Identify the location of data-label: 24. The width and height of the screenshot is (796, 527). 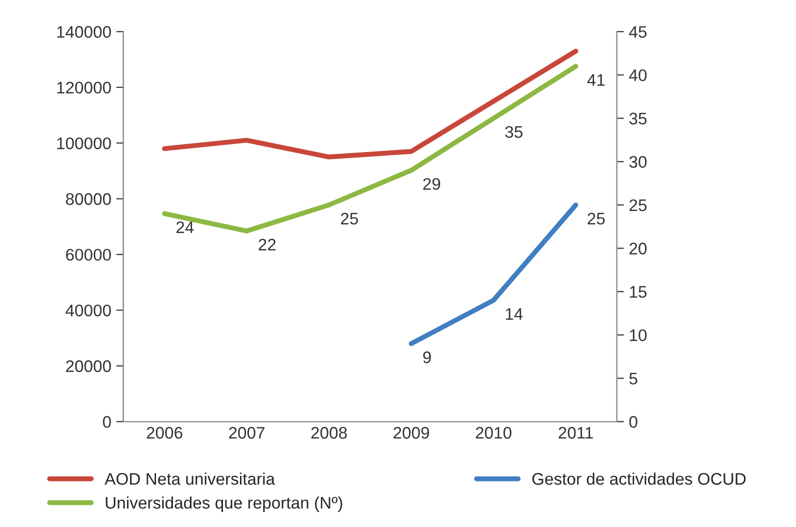
(185, 227).